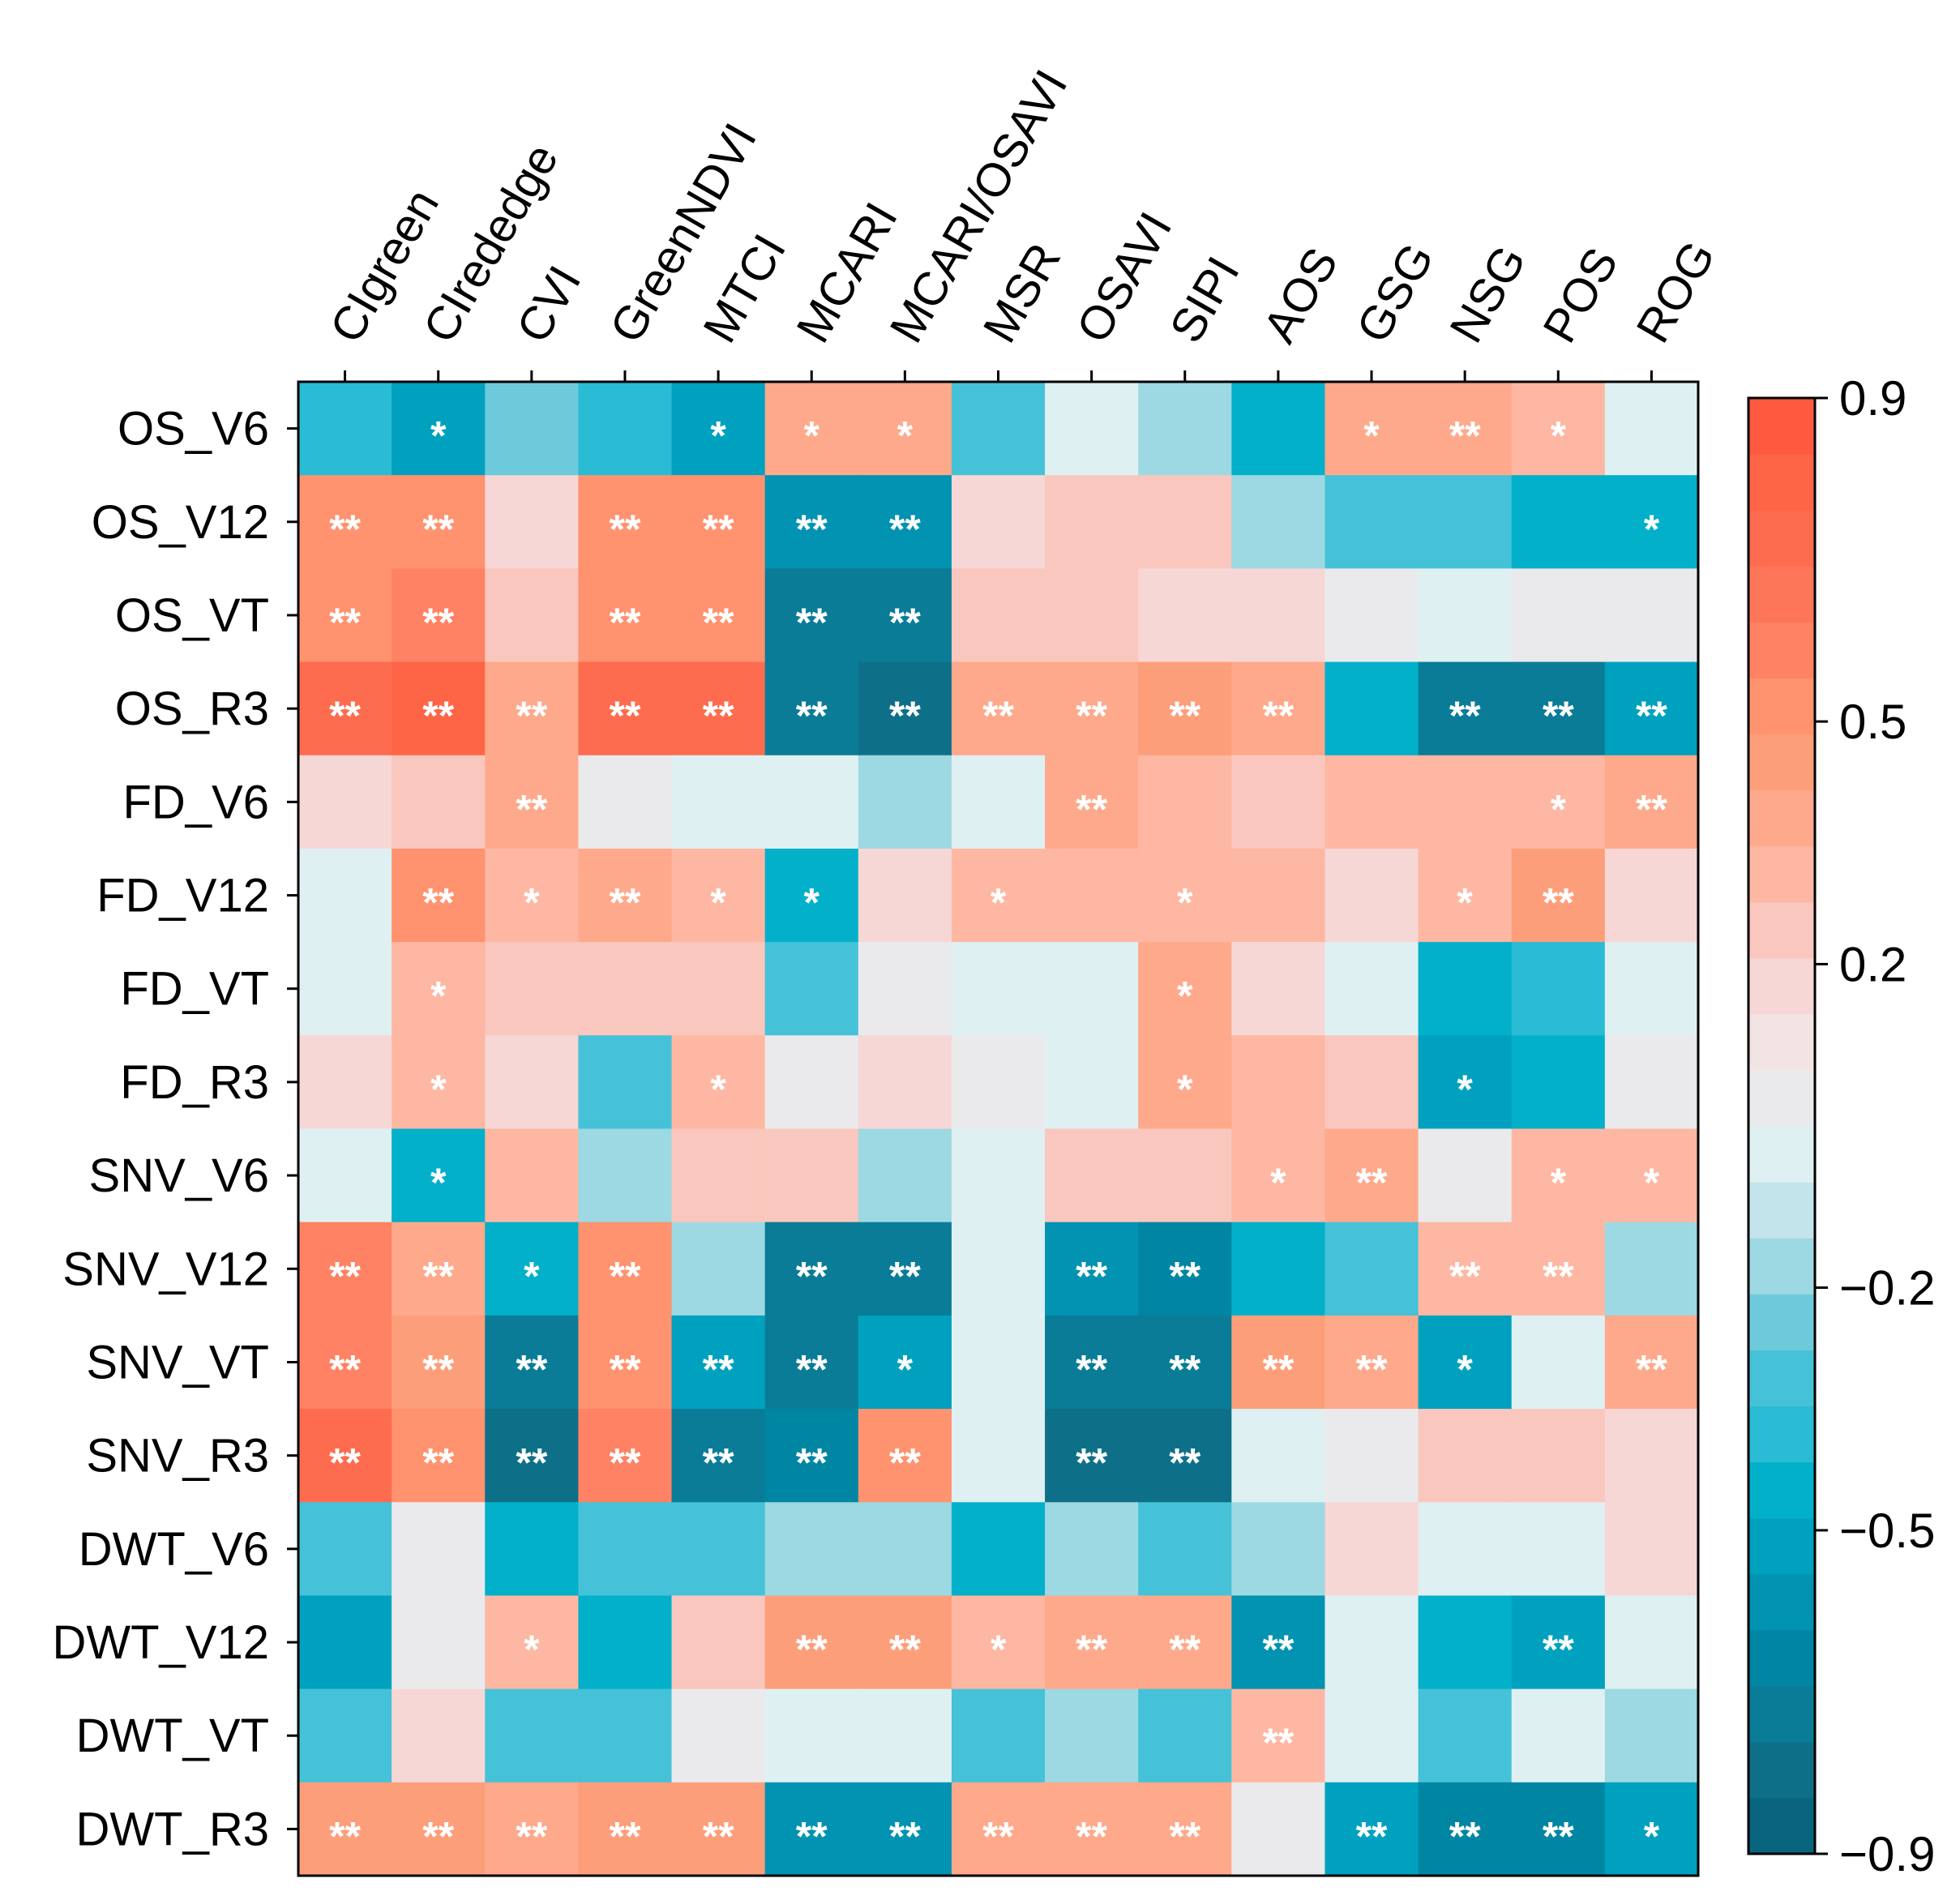 This screenshot has width=1960, height=1900. Describe the element at coordinates (192, 709) in the screenshot. I see `y-tick-label: OS_R3` at that location.